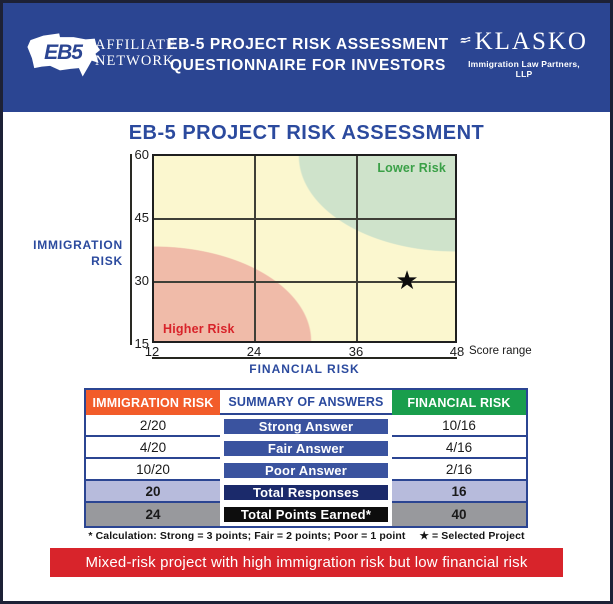  I want to click on table-row-fair-label: Fair Answer, so click(306, 448).